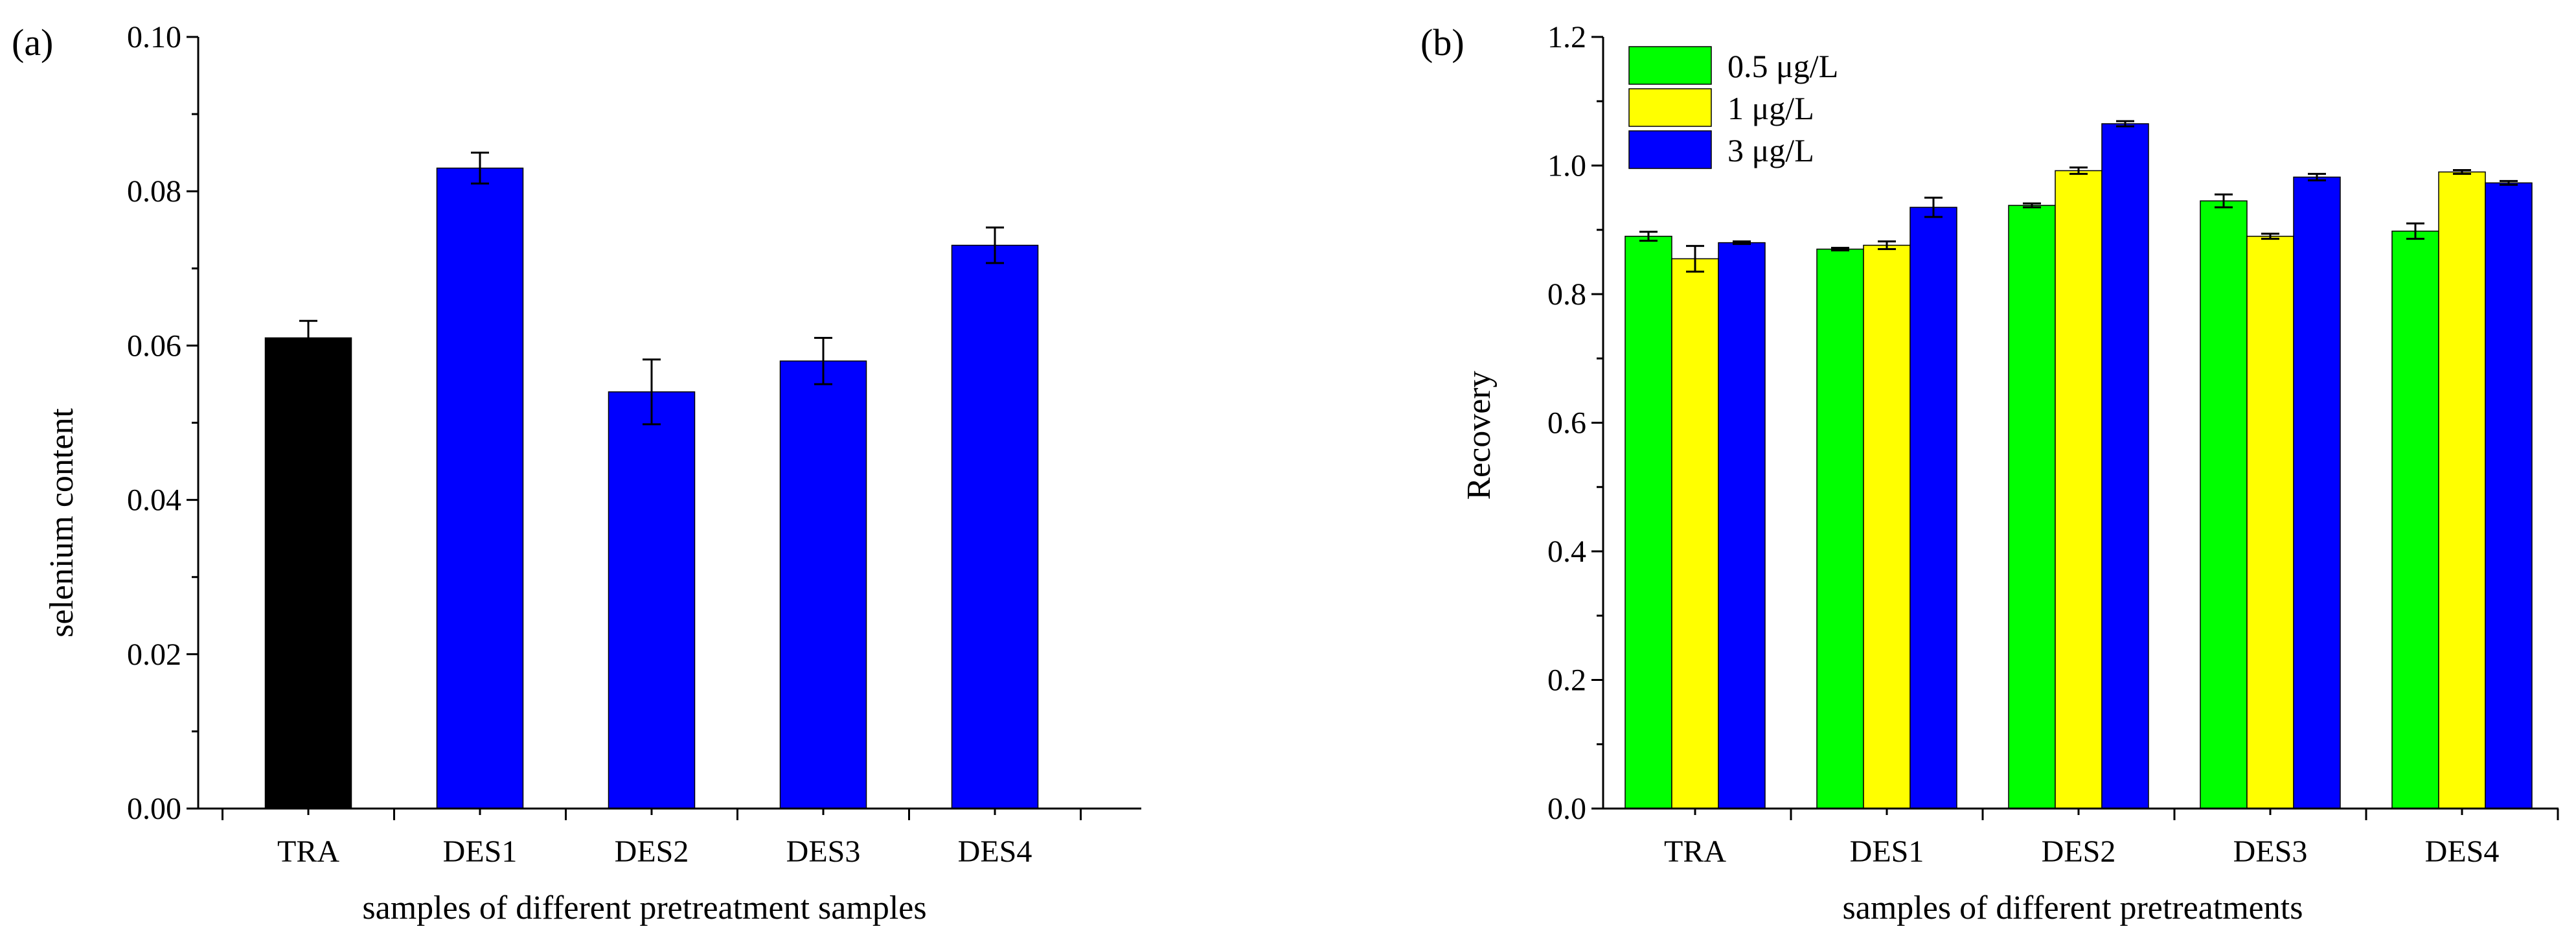 The image size is (2576, 942). I want to click on panel-a-y-tick-label: 0.00, so click(154, 809).